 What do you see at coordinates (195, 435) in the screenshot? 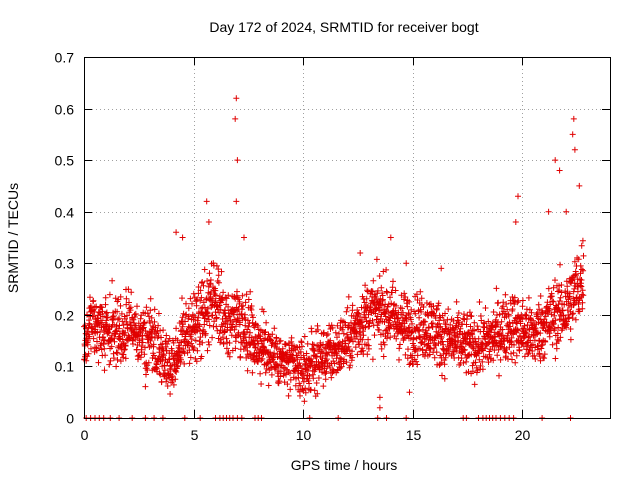
I see `x-tick-label: 5` at bounding box center [195, 435].